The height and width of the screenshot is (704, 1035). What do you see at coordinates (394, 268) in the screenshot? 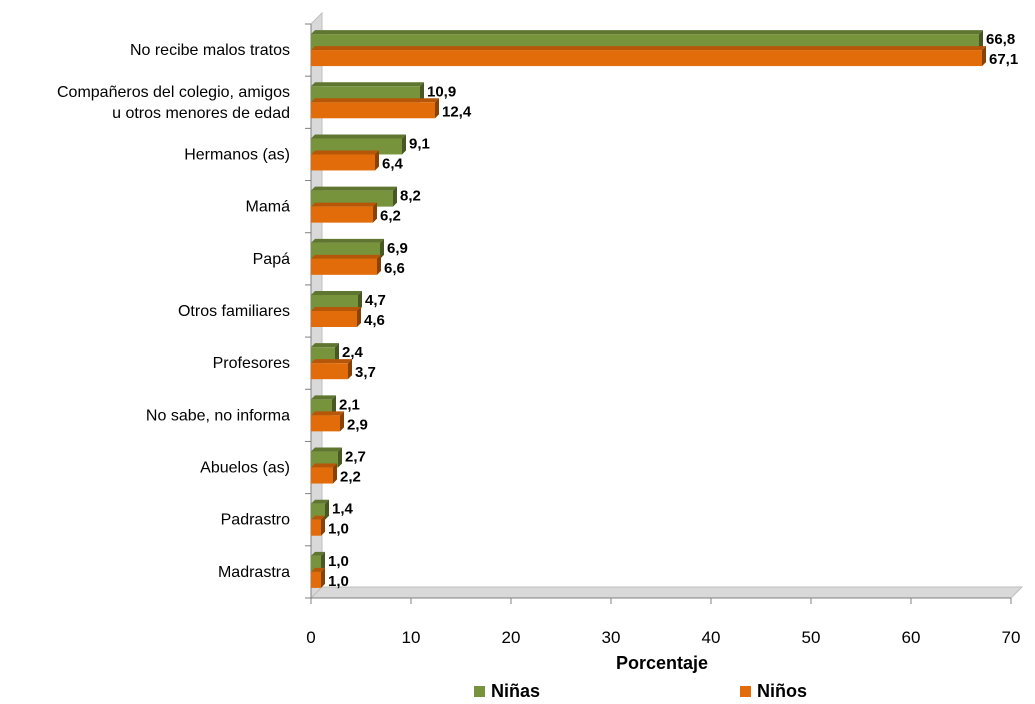
I see `data-label-nino-4: 6,6` at bounding box center [394, 268].